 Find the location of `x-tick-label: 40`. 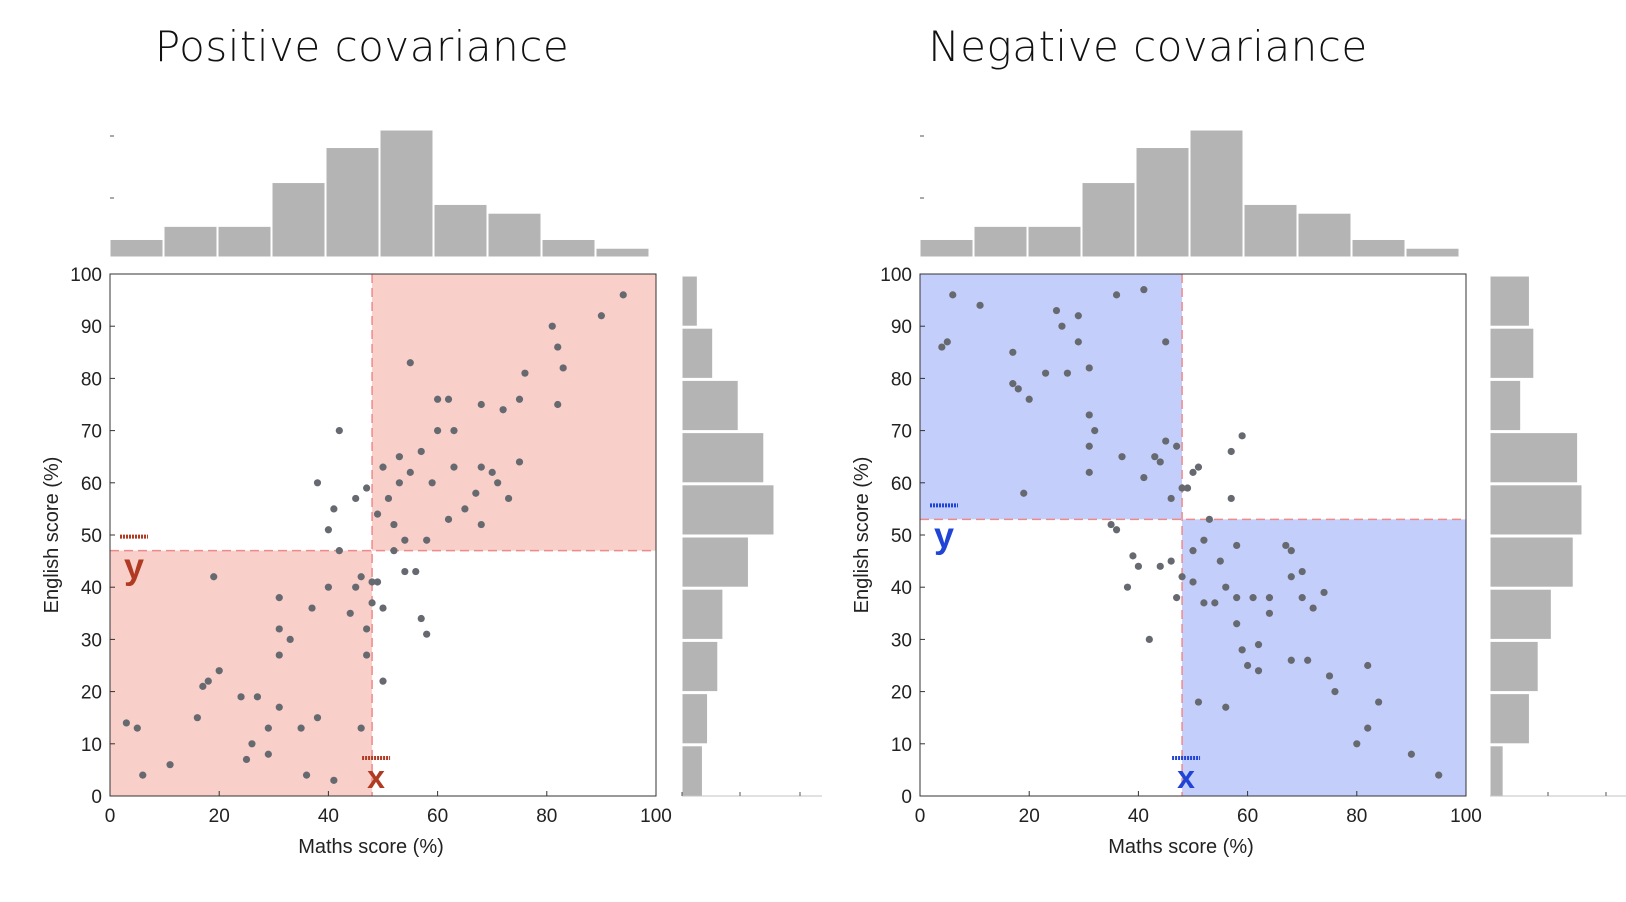

x-tick-label: 40 is located at coordinates (1138, 816).